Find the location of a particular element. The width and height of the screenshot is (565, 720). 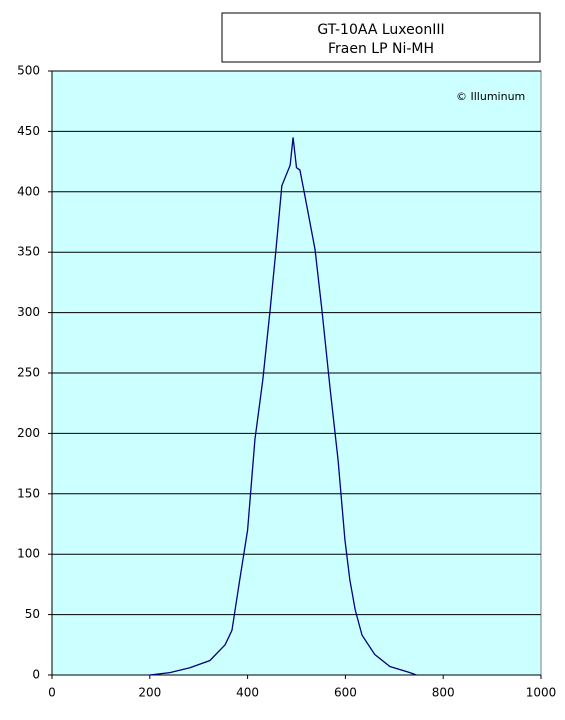

x-tick-label: 400 is located at coordinates (247, 693).